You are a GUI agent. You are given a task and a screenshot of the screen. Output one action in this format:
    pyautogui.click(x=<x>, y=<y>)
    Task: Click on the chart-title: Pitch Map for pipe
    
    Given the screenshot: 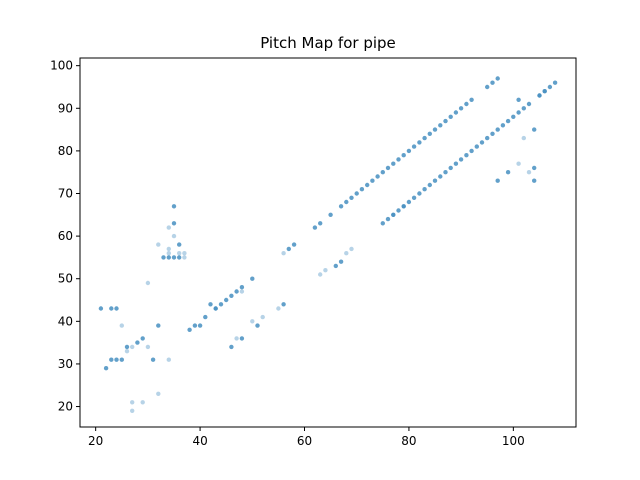 What is the action you would take?
    pyautogui.click(x=328, y=43)
    